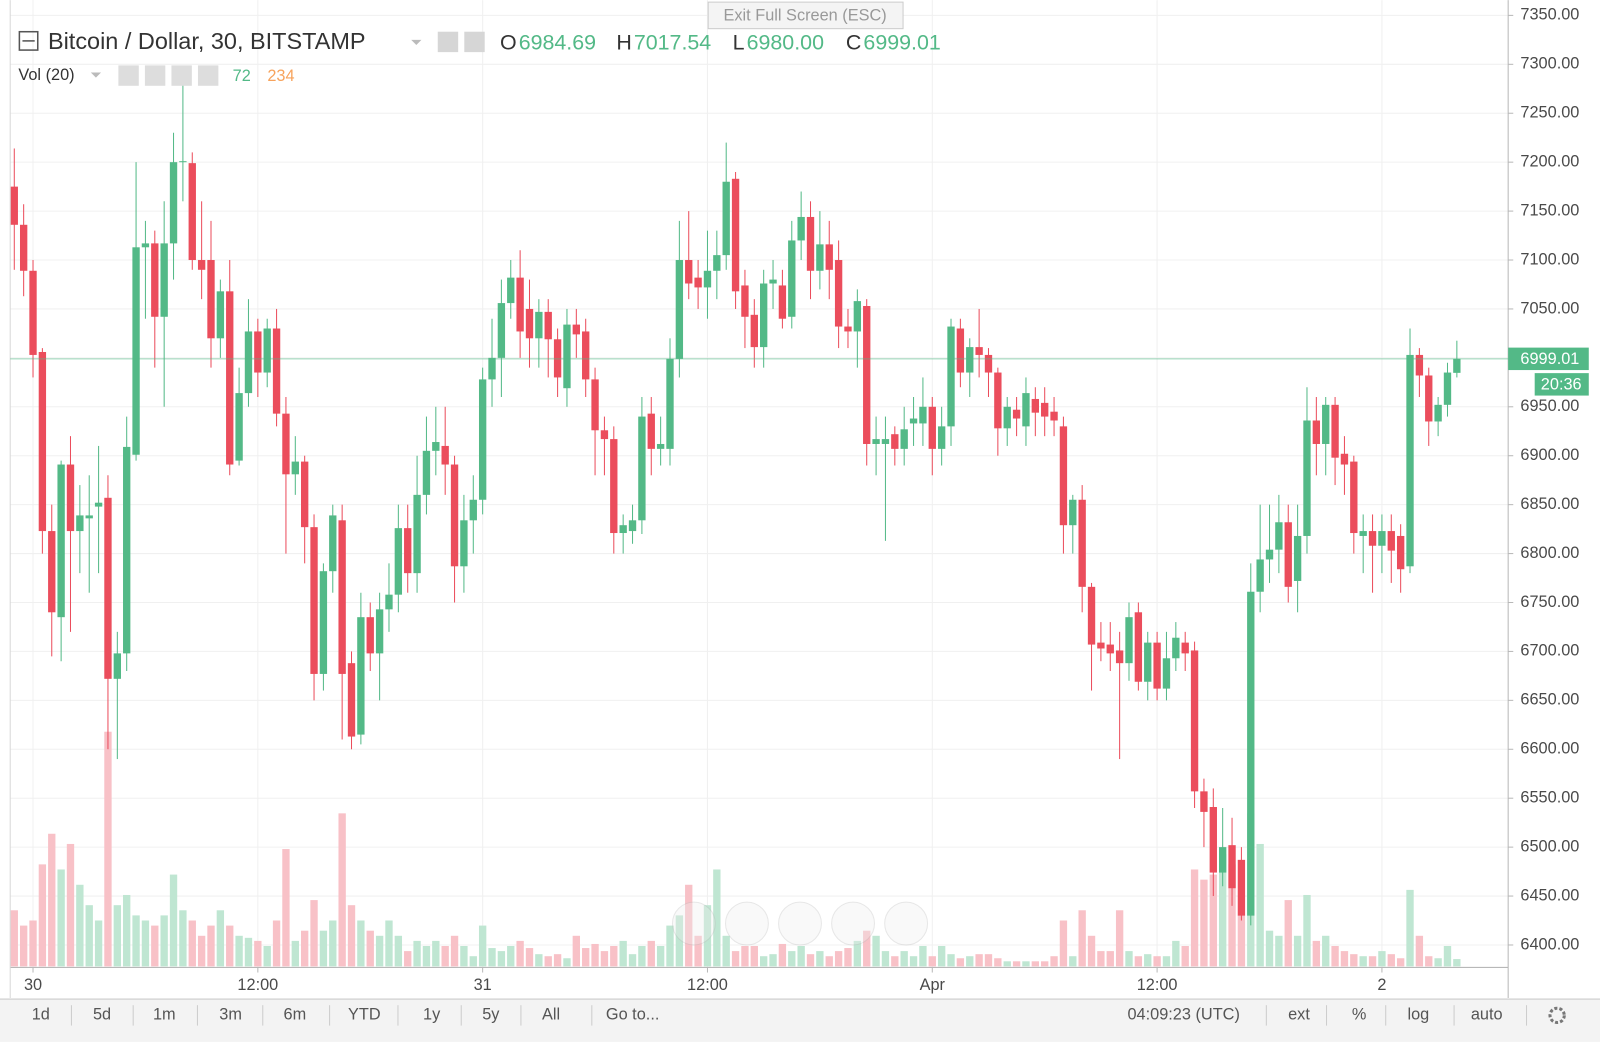 The height and width of the screenshot is (1042, 1600). Describe the element at coordinates (1299, 1015) in the screenshot. I see `option-button: ext` at that location.